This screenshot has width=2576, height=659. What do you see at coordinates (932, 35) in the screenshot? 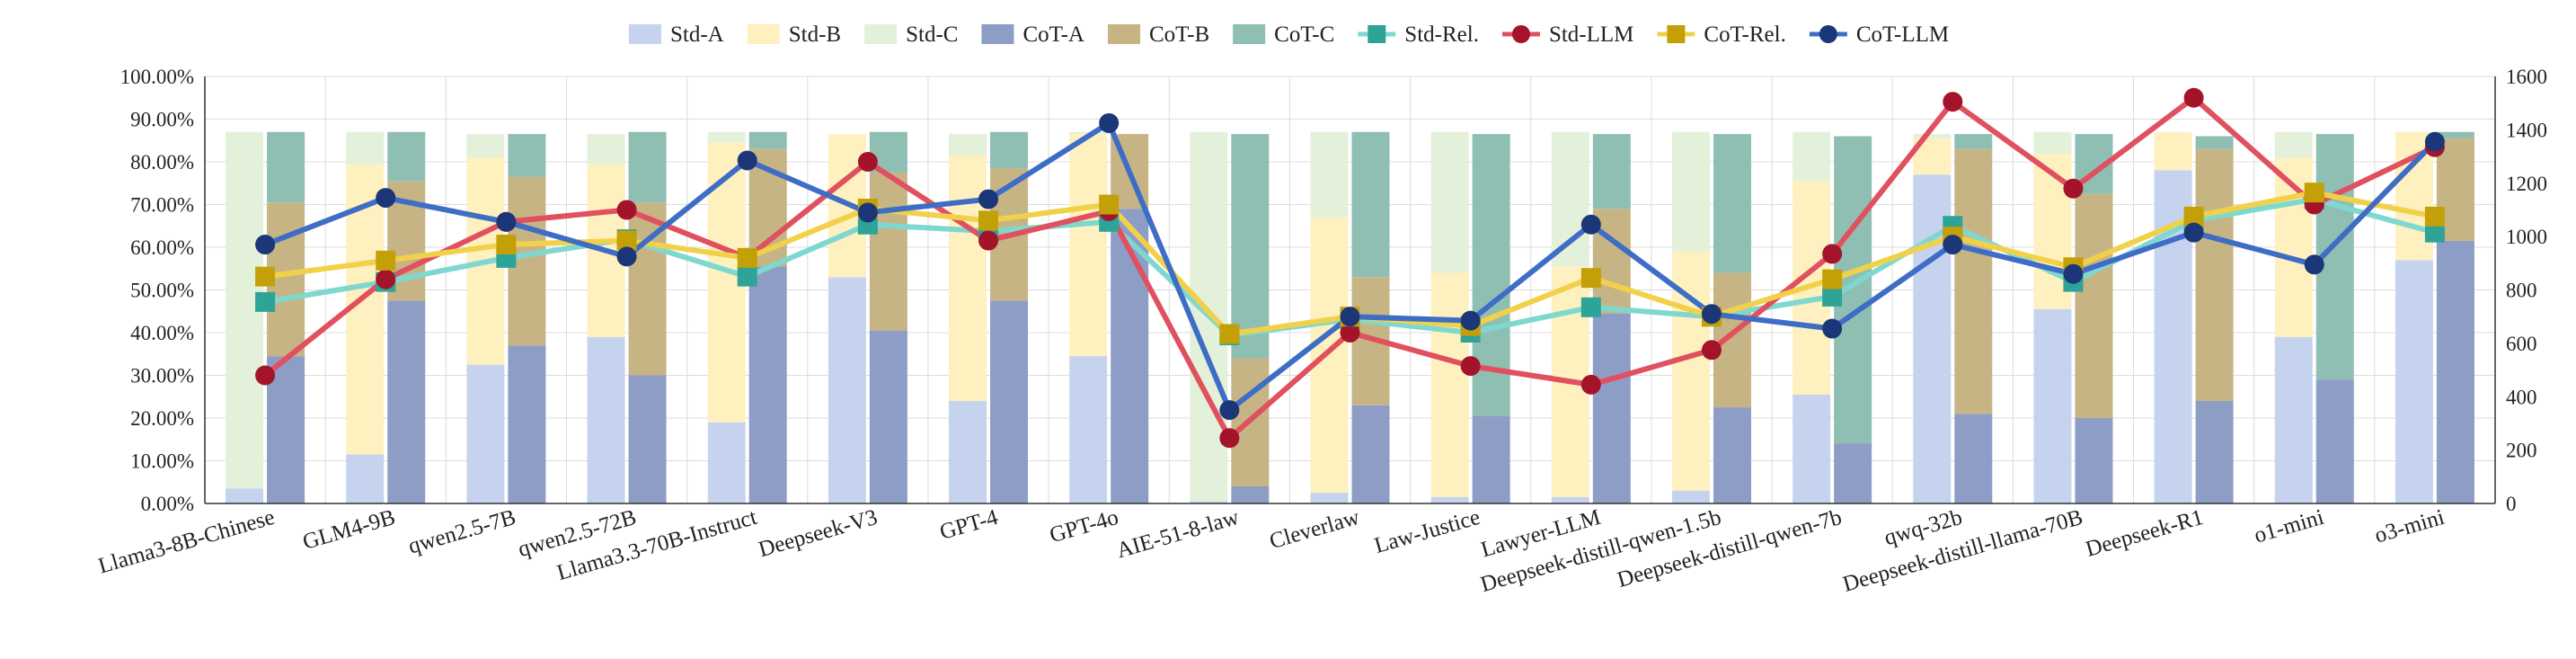
I see `legend-label-std-c: Std-C` at bounding box center [932, 35].